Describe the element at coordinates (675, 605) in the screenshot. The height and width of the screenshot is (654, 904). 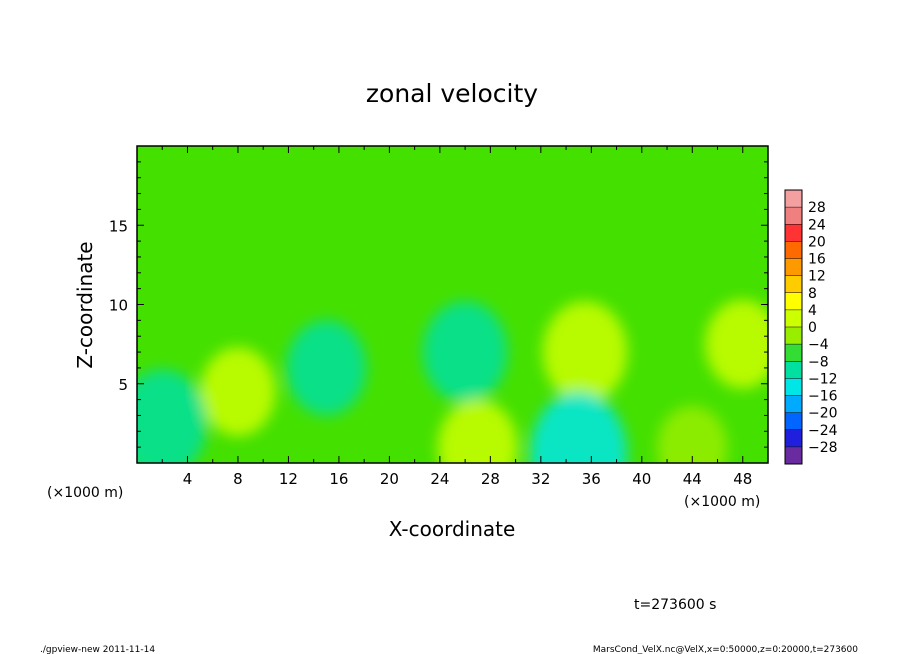
I see `time-label: t=273600 s` at that location.